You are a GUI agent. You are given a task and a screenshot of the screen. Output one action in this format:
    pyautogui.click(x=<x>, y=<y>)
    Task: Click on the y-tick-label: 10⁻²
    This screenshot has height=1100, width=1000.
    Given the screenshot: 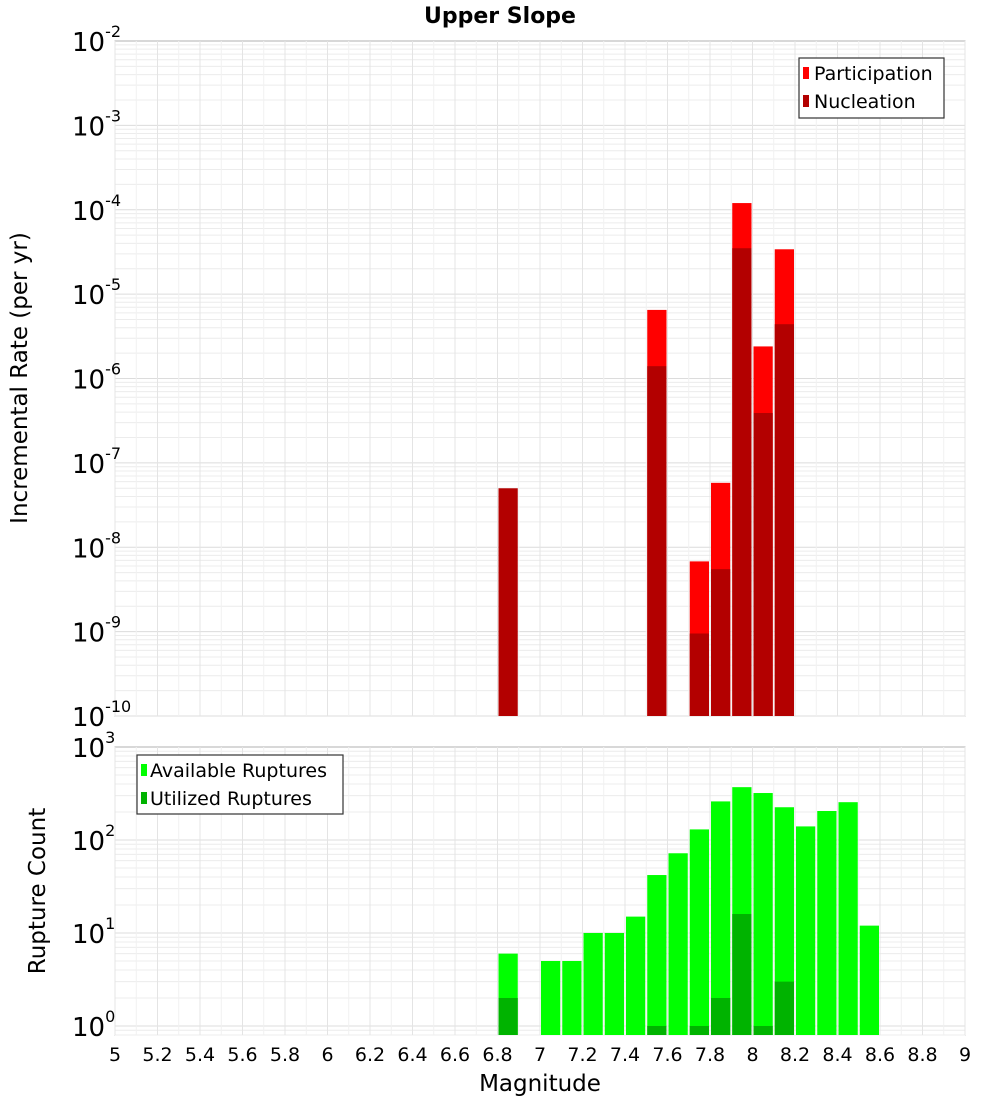 What is the action you would take?
    pyautogui.click(x=96, y=40)
    